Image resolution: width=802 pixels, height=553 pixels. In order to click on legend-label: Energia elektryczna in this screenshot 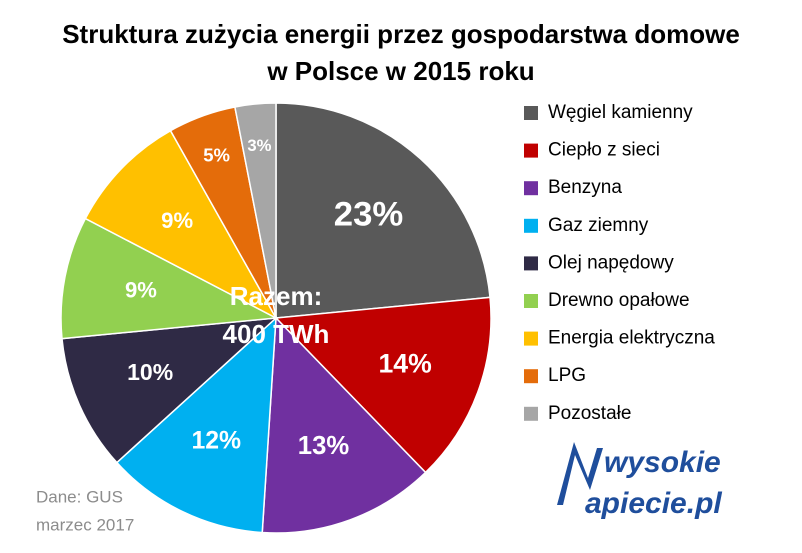, I will do `click(631, 338)`.